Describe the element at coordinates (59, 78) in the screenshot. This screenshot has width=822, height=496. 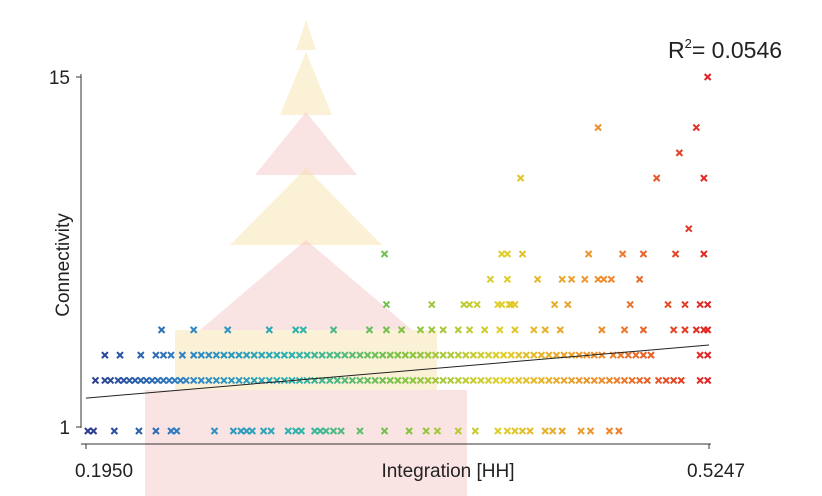
I see `y-tick-label-top: 15` at that location.